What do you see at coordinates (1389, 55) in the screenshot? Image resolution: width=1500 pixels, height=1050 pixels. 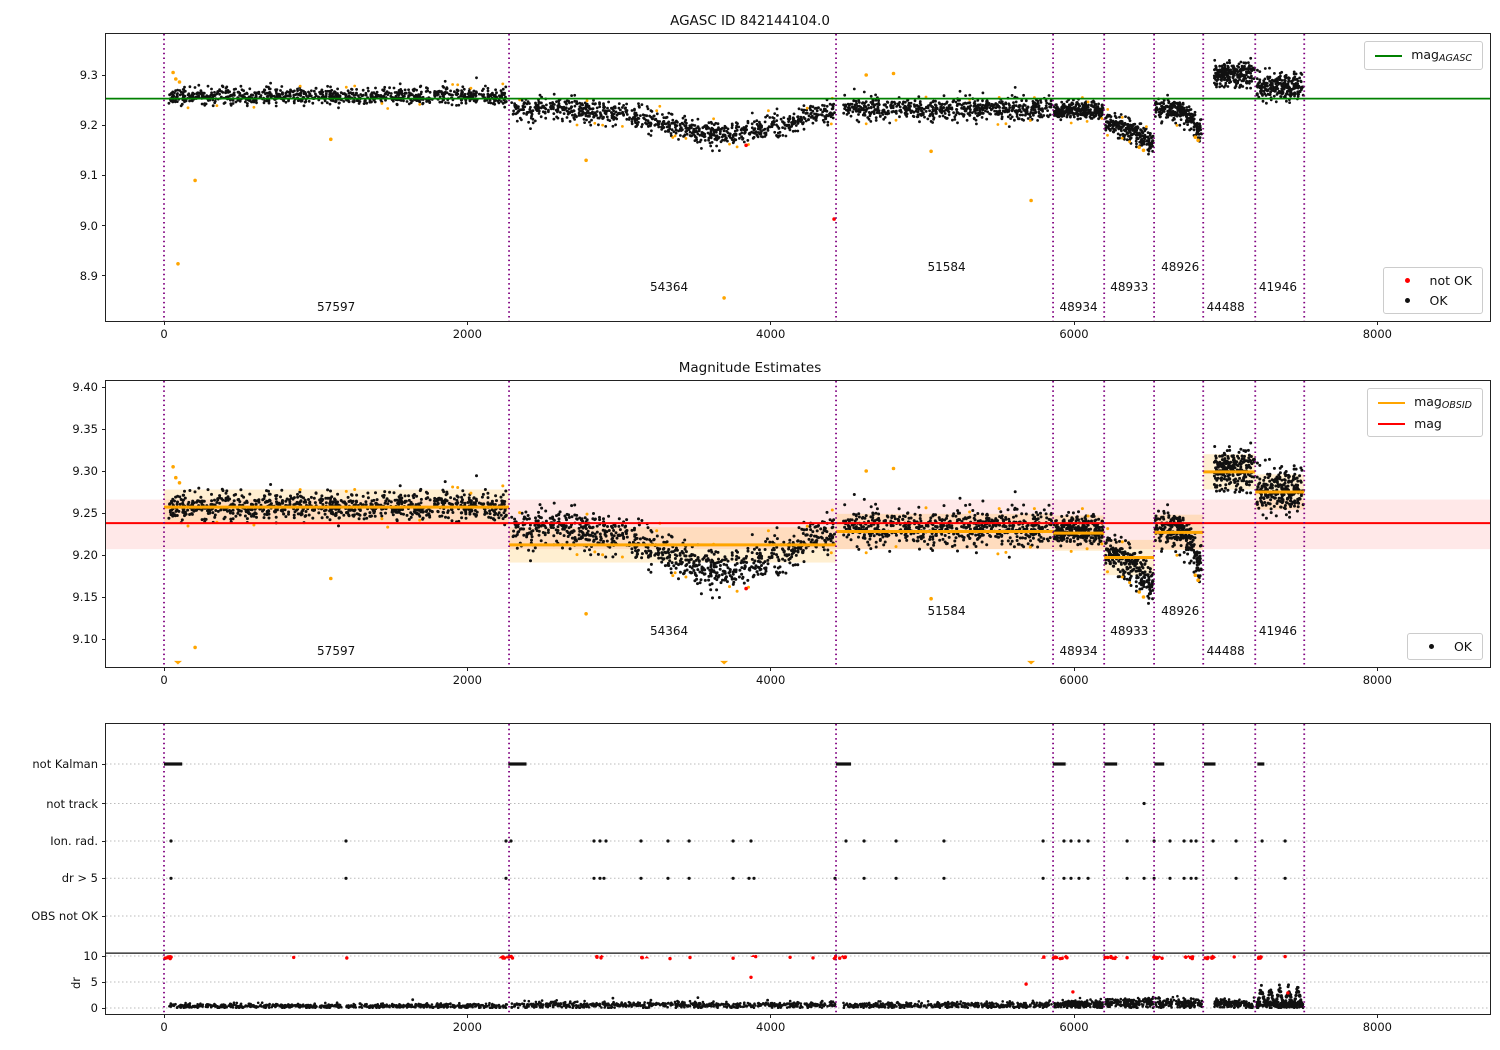 I see `green-line-swatch` at bounding box center [1389, 55].